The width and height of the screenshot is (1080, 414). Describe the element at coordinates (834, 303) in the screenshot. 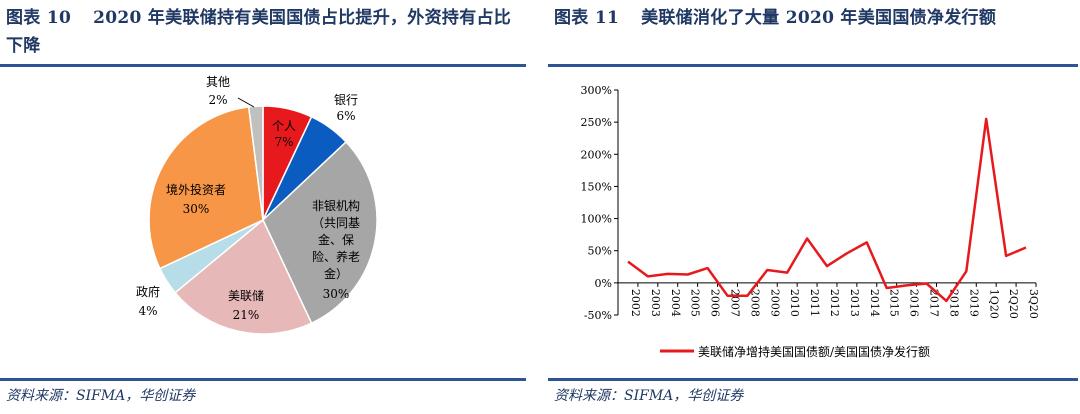

I see `x-tick-label: 2012` at that location.